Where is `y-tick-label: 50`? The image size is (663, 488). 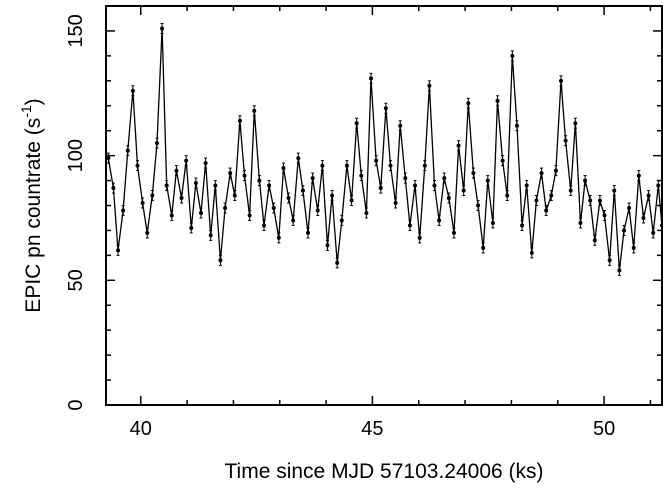 y-tick-label: 50 is located at coordinates (76, 280).